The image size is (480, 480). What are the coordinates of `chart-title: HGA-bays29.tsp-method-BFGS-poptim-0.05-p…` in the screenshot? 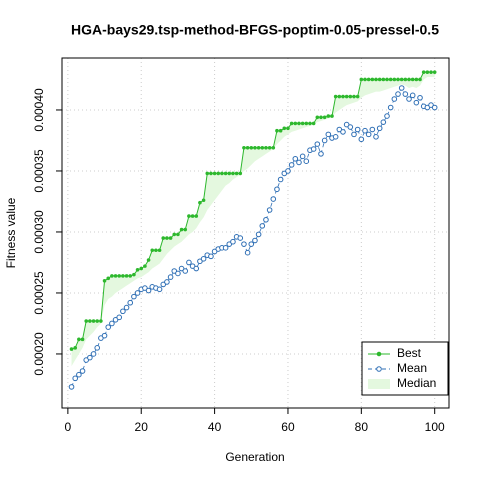 It's located at (255, 30).